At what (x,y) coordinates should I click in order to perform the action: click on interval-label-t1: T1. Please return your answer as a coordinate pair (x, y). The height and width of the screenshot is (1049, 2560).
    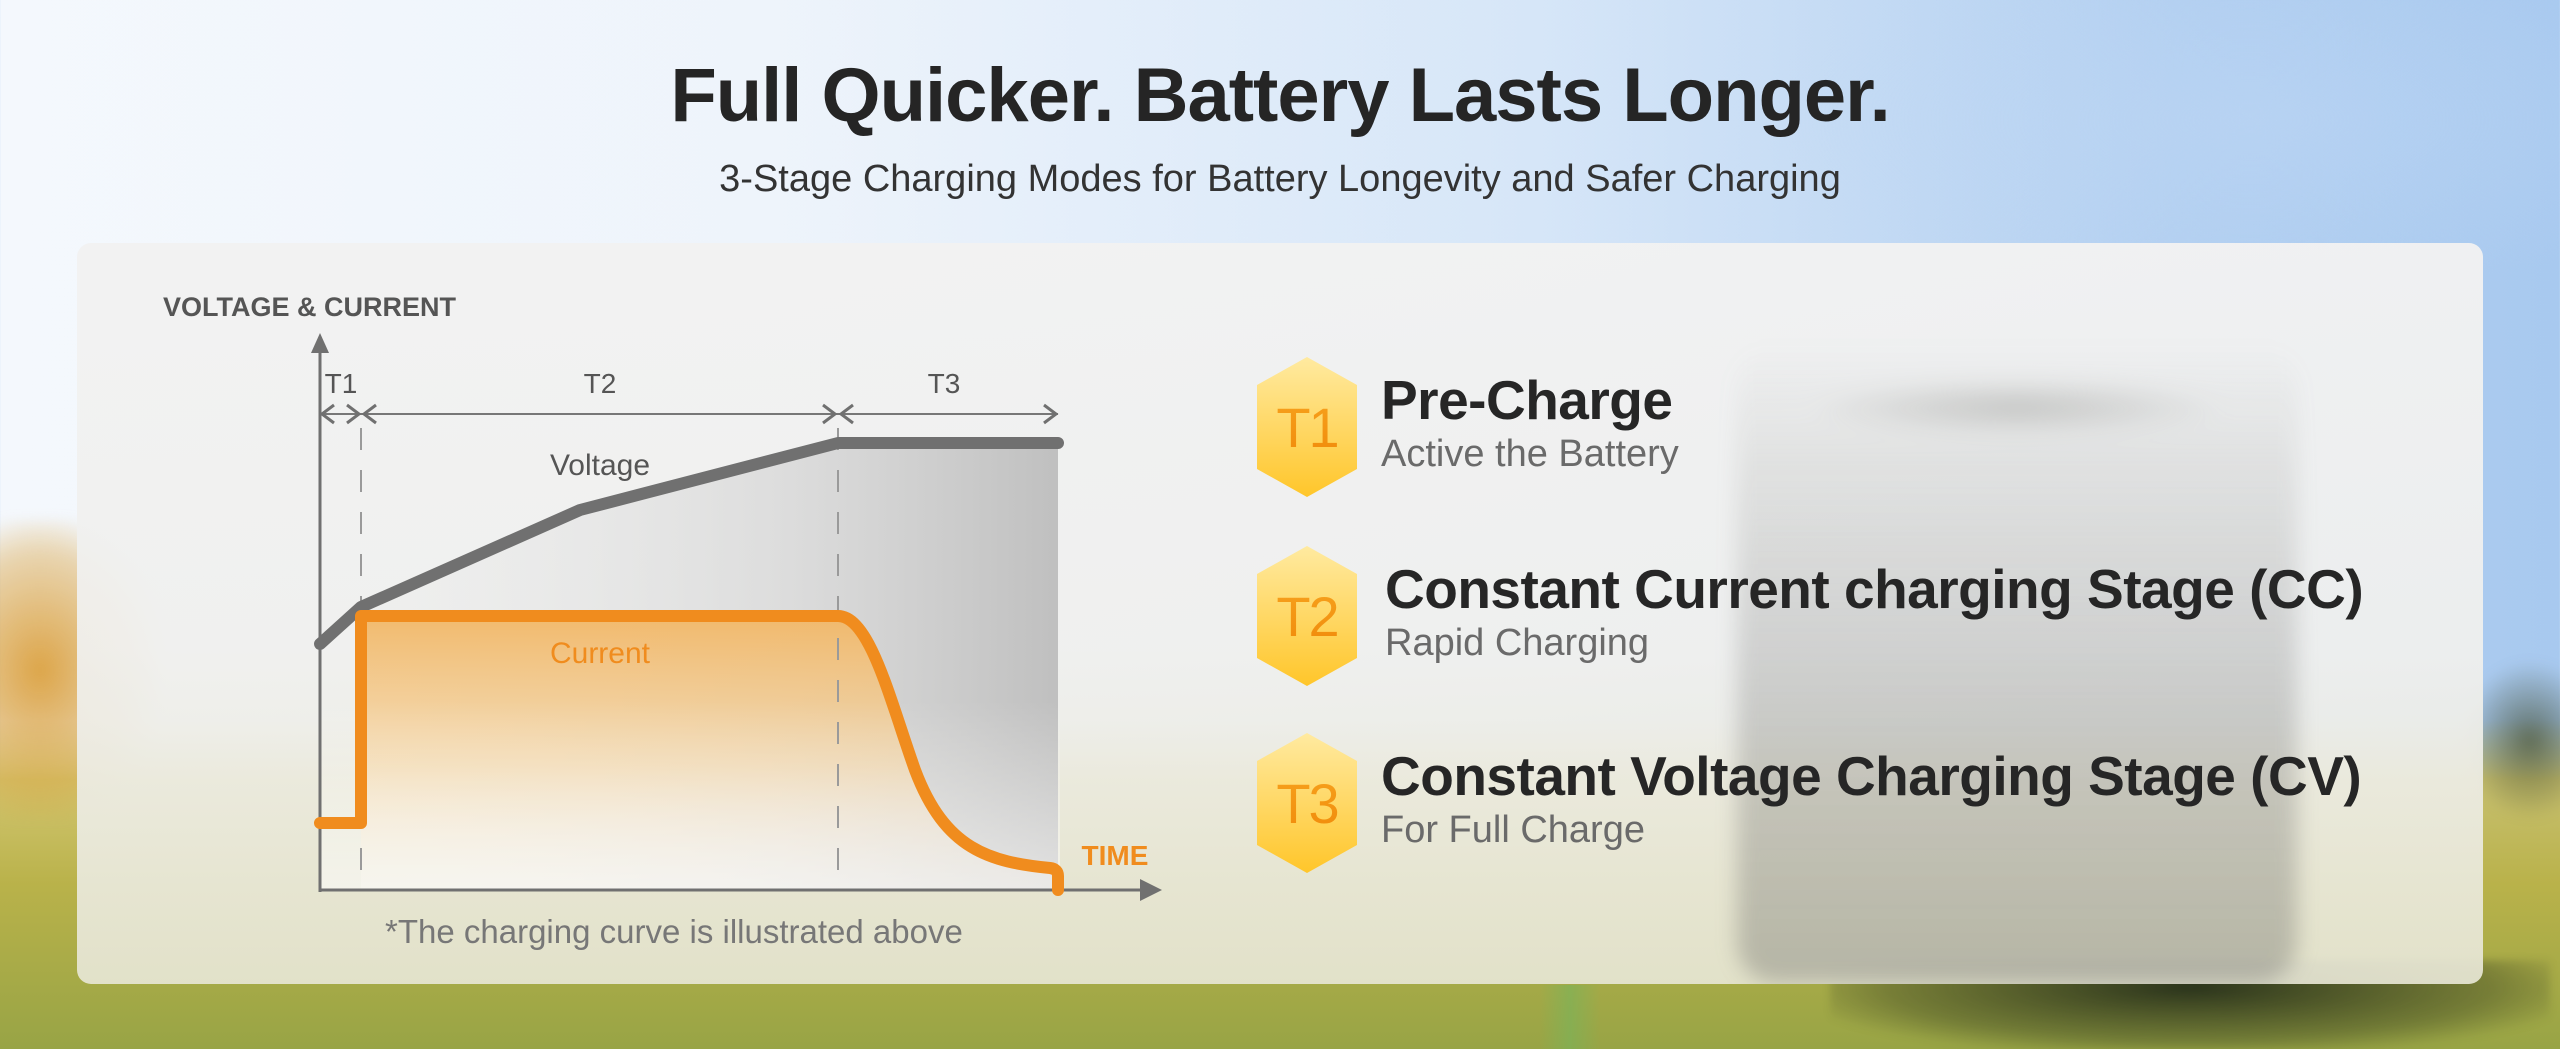
    Looking at the image, I should click on (341, 383).